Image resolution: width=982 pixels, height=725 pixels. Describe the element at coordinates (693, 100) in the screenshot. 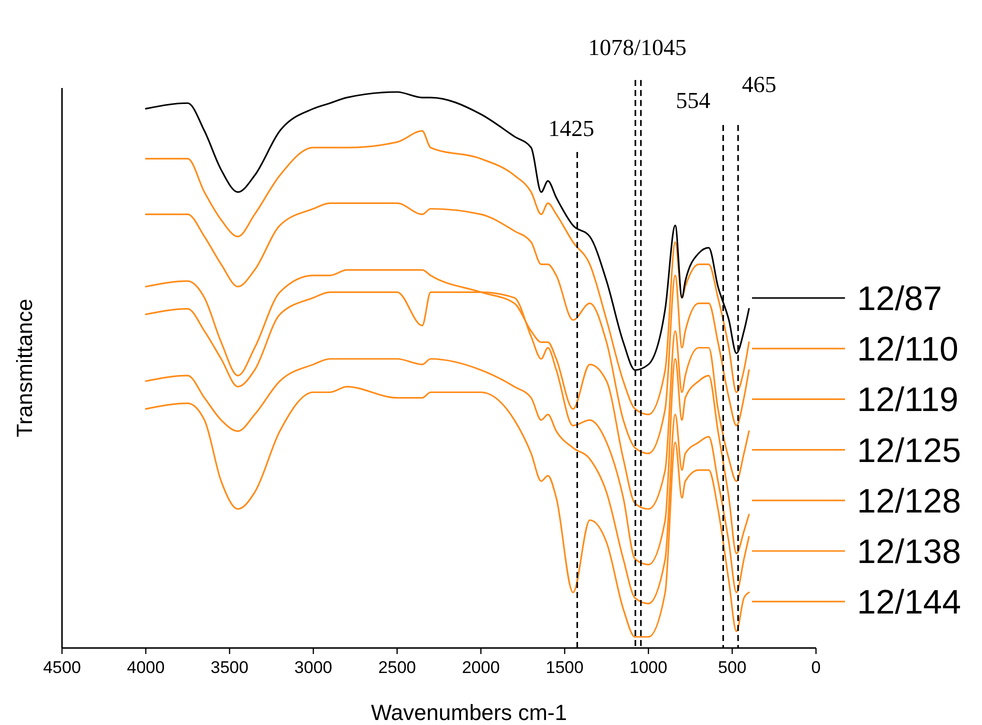

I see `ref-line-label: 554` at that location.